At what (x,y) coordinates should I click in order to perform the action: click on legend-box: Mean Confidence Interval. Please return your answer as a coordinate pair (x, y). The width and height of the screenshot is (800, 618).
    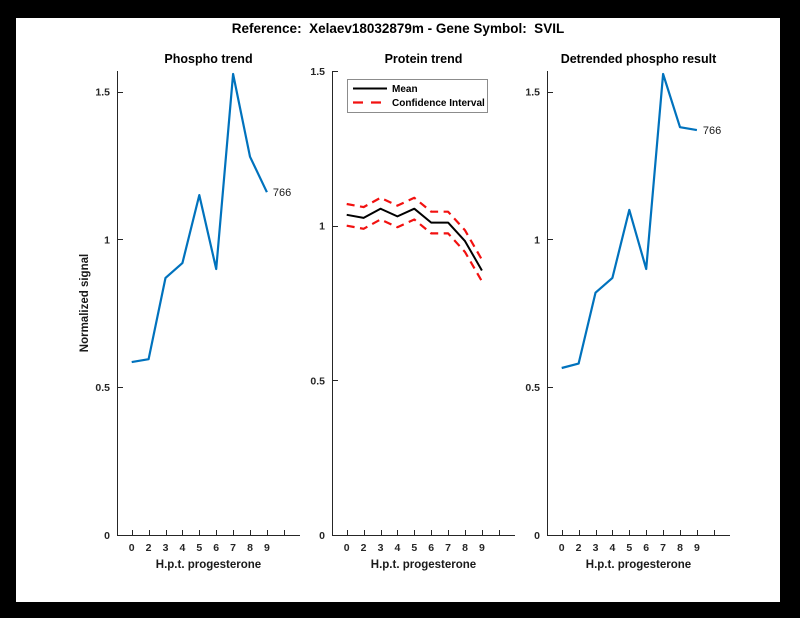
    Looking at the image, I should click on (417, 96).